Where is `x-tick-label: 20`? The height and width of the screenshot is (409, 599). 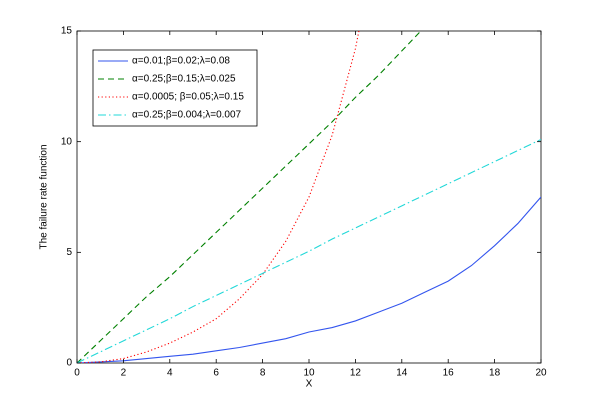 x-tick-label: 20 is located at coordinates (541, 373).